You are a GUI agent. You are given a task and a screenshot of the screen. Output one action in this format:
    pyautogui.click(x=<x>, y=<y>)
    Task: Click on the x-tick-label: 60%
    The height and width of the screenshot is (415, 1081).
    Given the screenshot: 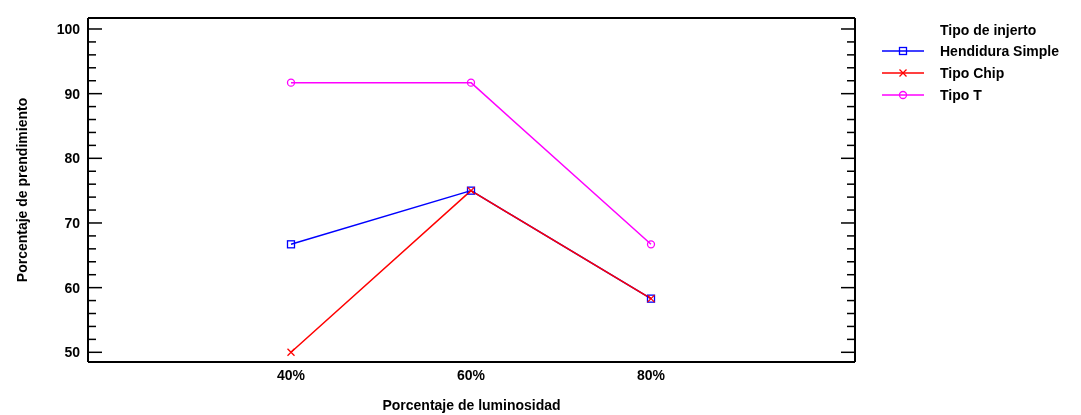 What is the action you would take?
    pyautogui.click(x=471, y=374)
    